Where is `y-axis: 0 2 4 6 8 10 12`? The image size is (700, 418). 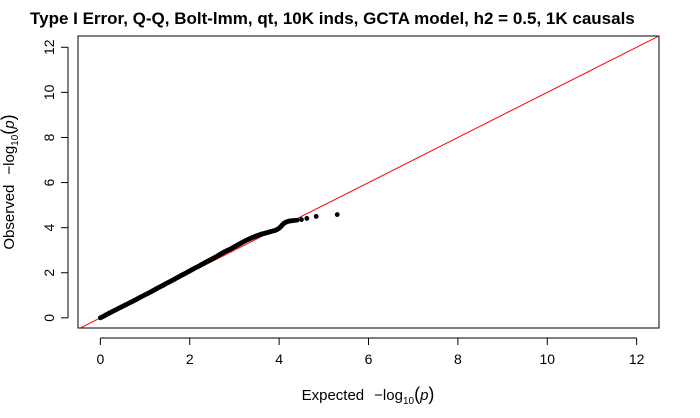
y-axis: 0 2 4 6 8 10 12 is located at coordinates (55, 180).